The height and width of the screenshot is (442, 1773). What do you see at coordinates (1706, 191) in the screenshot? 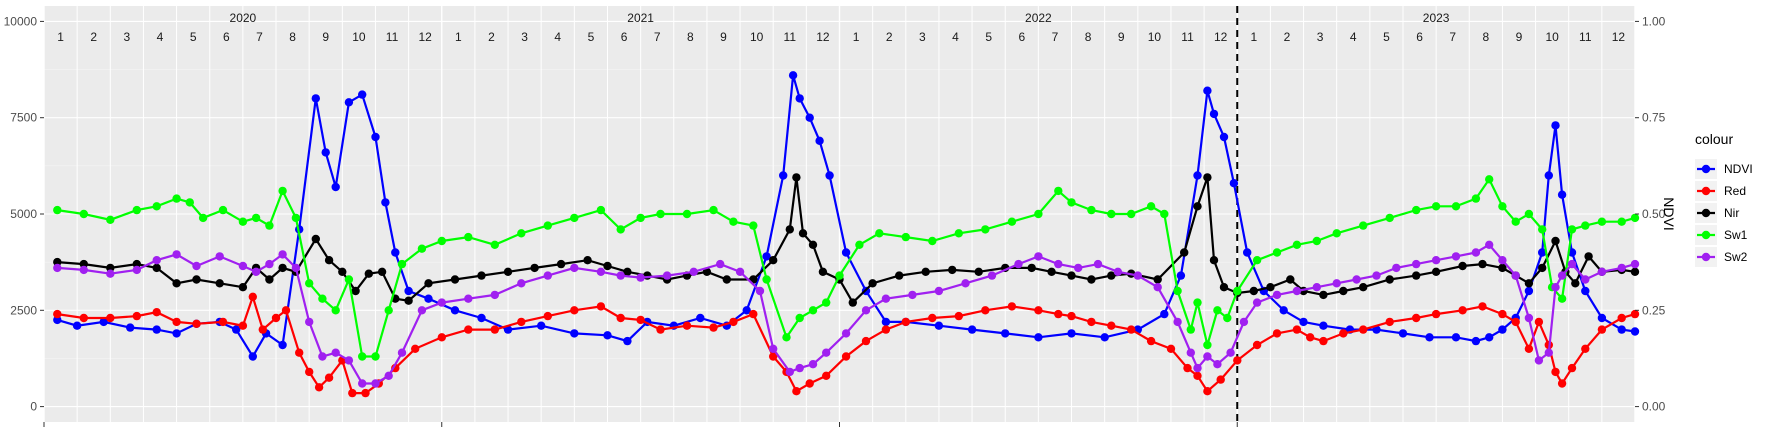
I see `legend-key-point` at bounding box center [1706, 191].